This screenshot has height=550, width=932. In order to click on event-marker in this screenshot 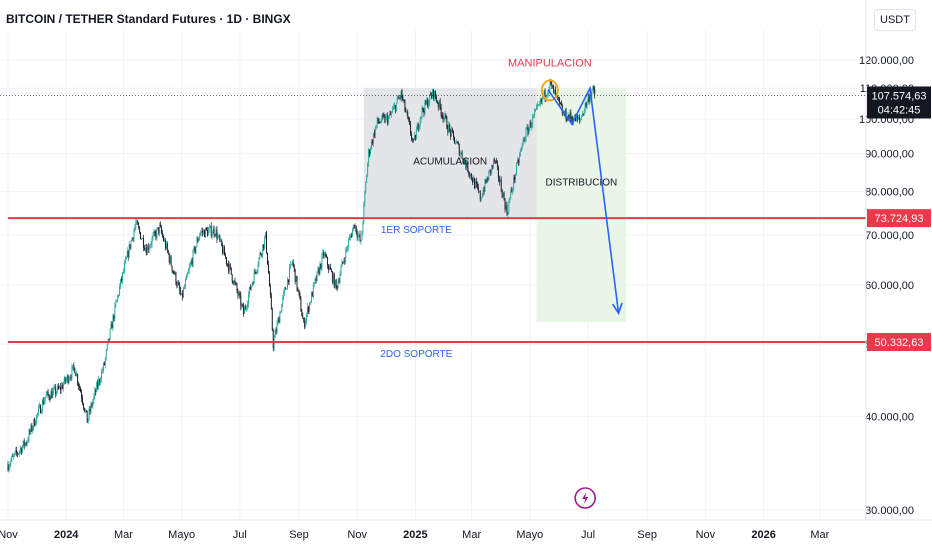, I will do `click(585, 498)`.